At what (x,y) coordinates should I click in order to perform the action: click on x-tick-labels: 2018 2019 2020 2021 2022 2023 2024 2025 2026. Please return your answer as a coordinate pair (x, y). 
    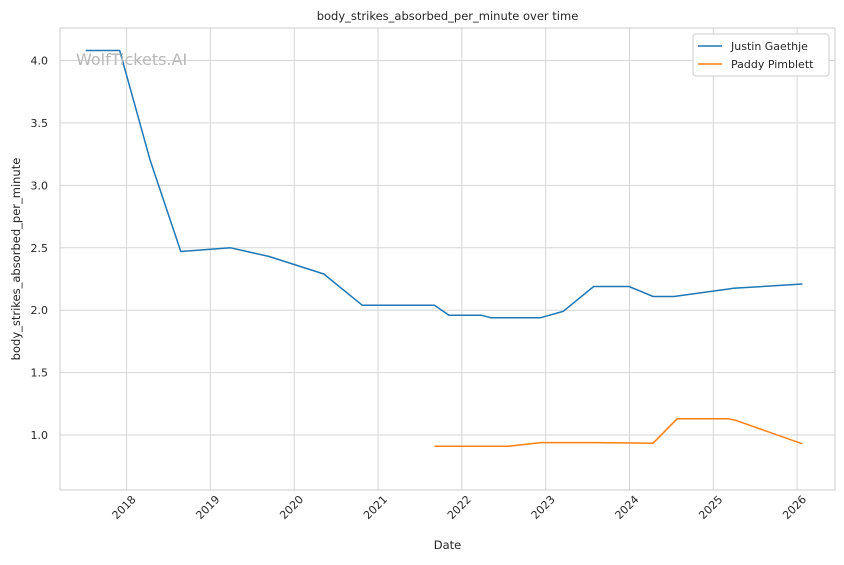
    Looking at the image, I should click on (460, 507).